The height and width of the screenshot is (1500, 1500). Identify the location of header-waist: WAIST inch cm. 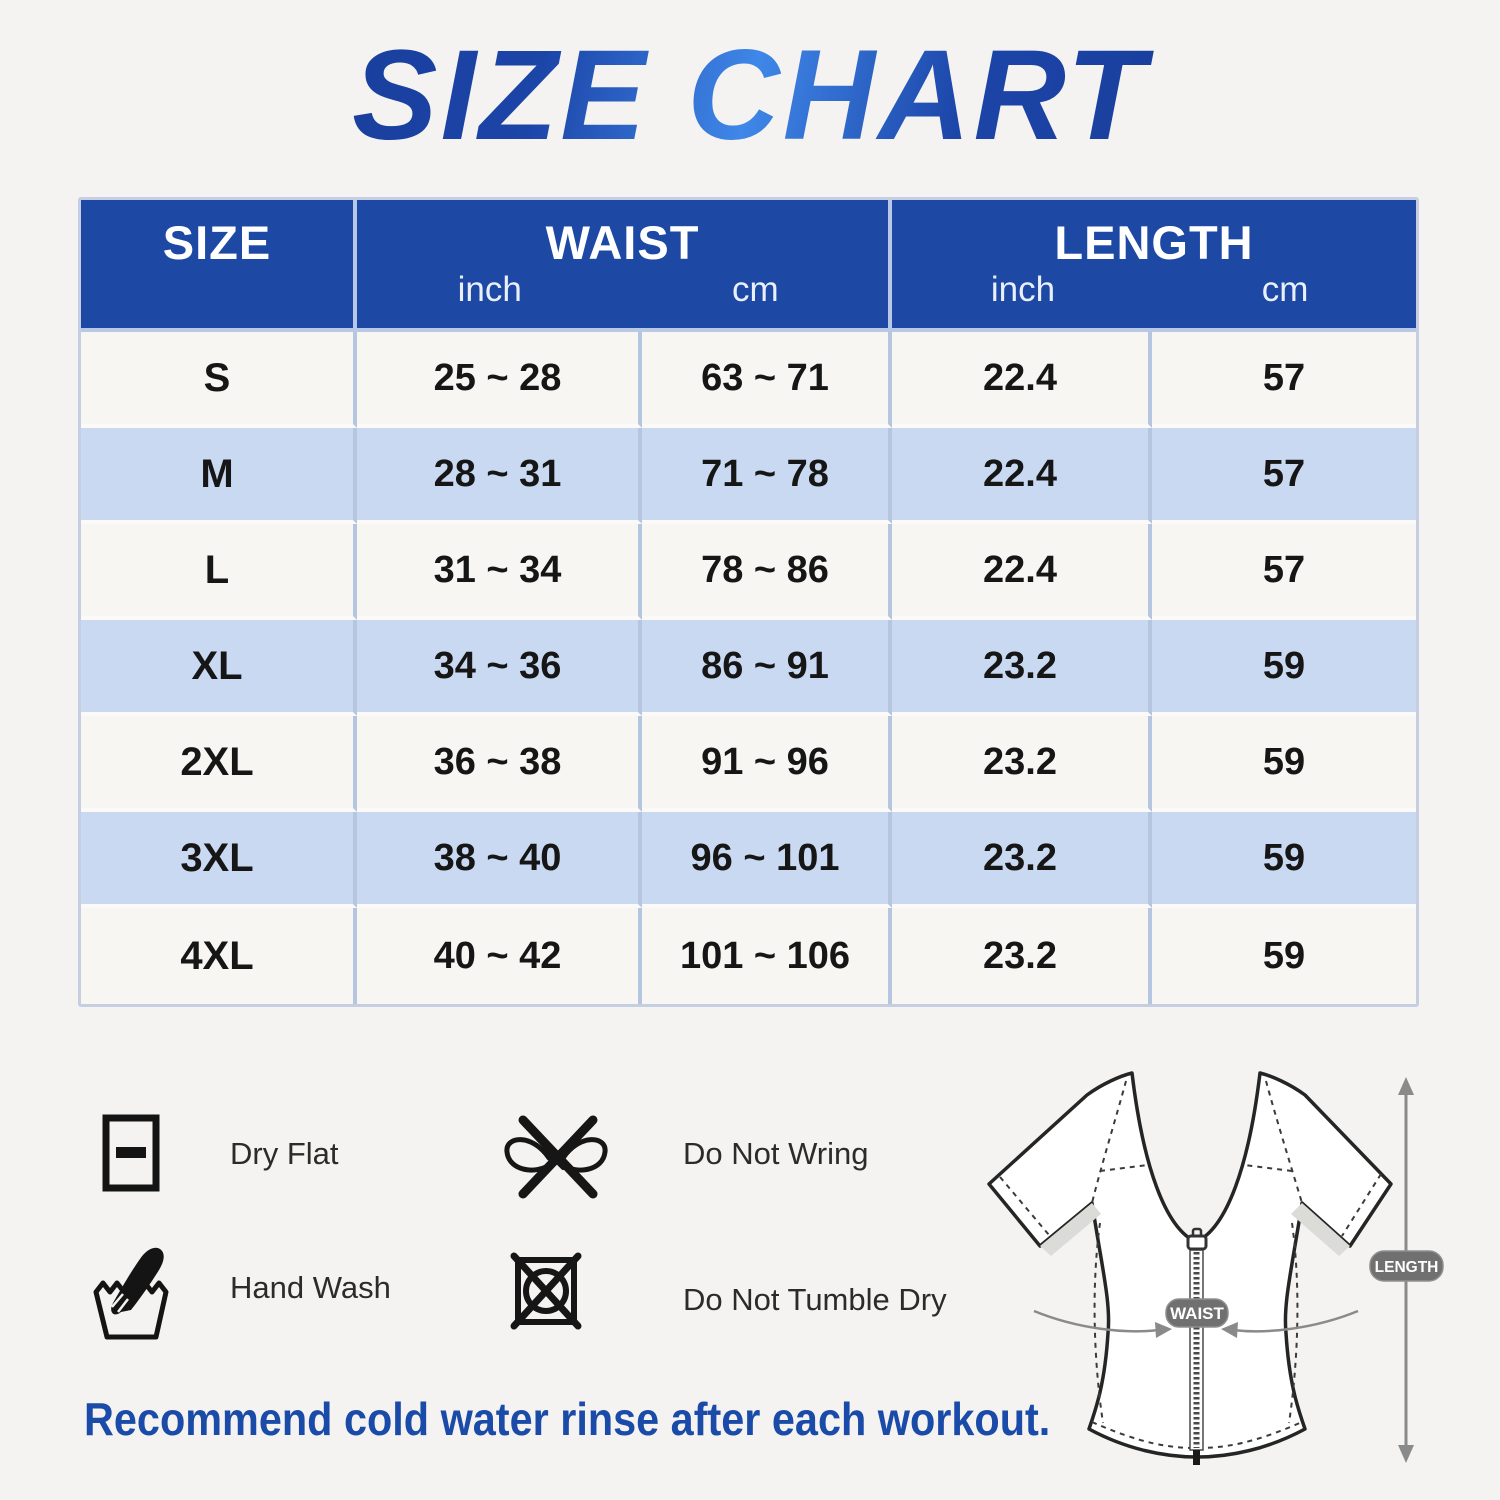
(625, 266).